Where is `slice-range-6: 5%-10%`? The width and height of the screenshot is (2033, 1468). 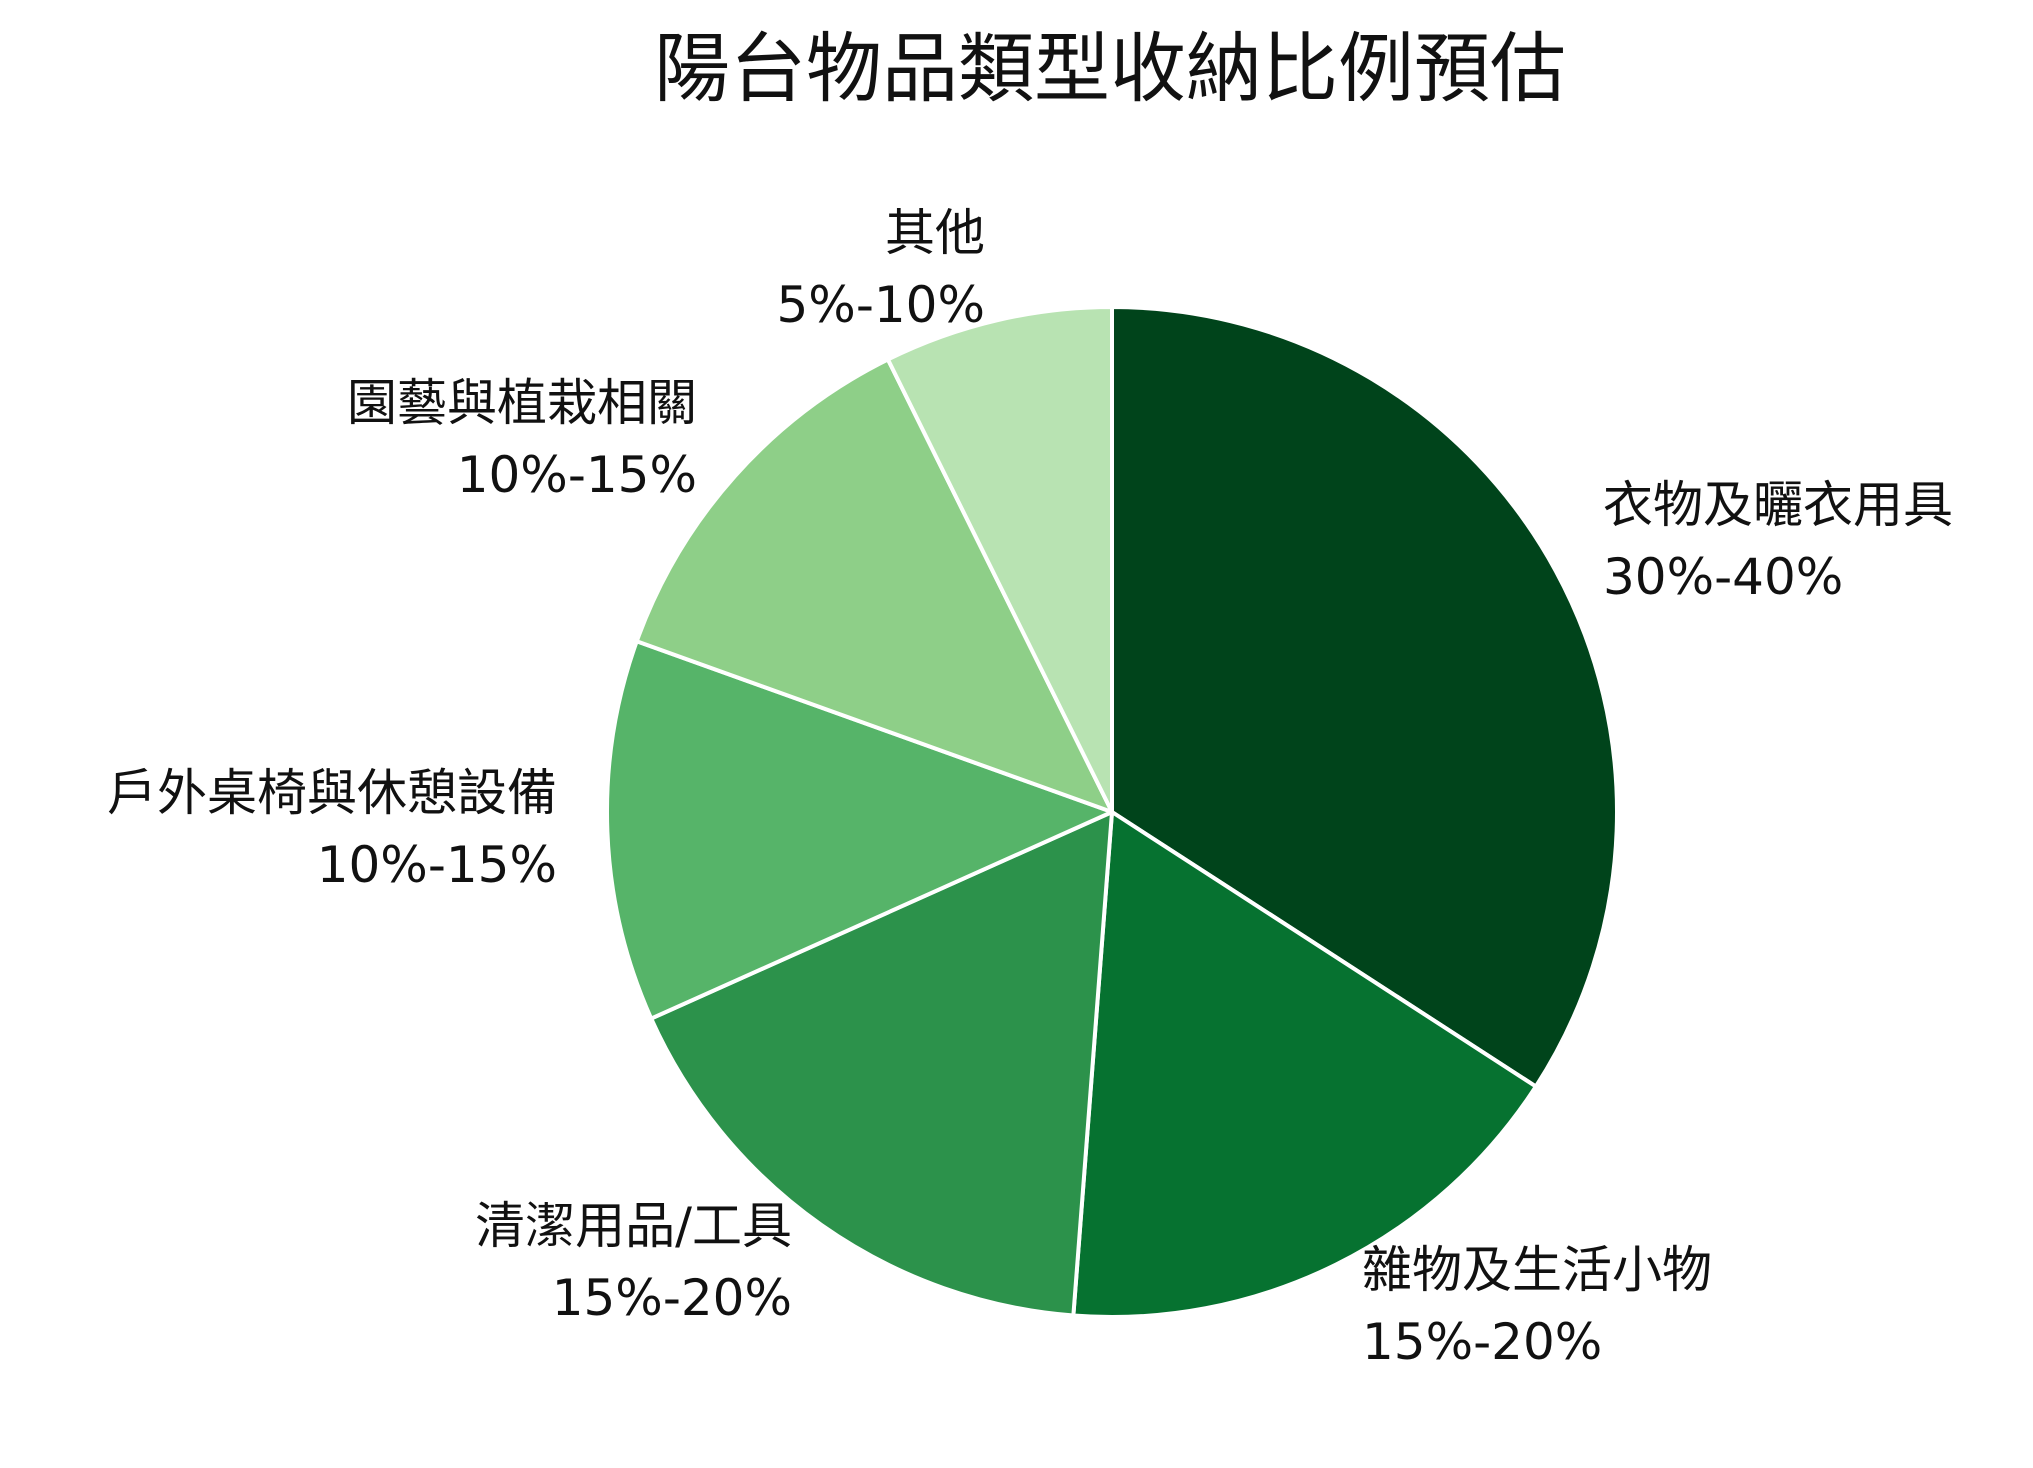 slice-range-6: 5%-10% is located at coordinates (881, 305).